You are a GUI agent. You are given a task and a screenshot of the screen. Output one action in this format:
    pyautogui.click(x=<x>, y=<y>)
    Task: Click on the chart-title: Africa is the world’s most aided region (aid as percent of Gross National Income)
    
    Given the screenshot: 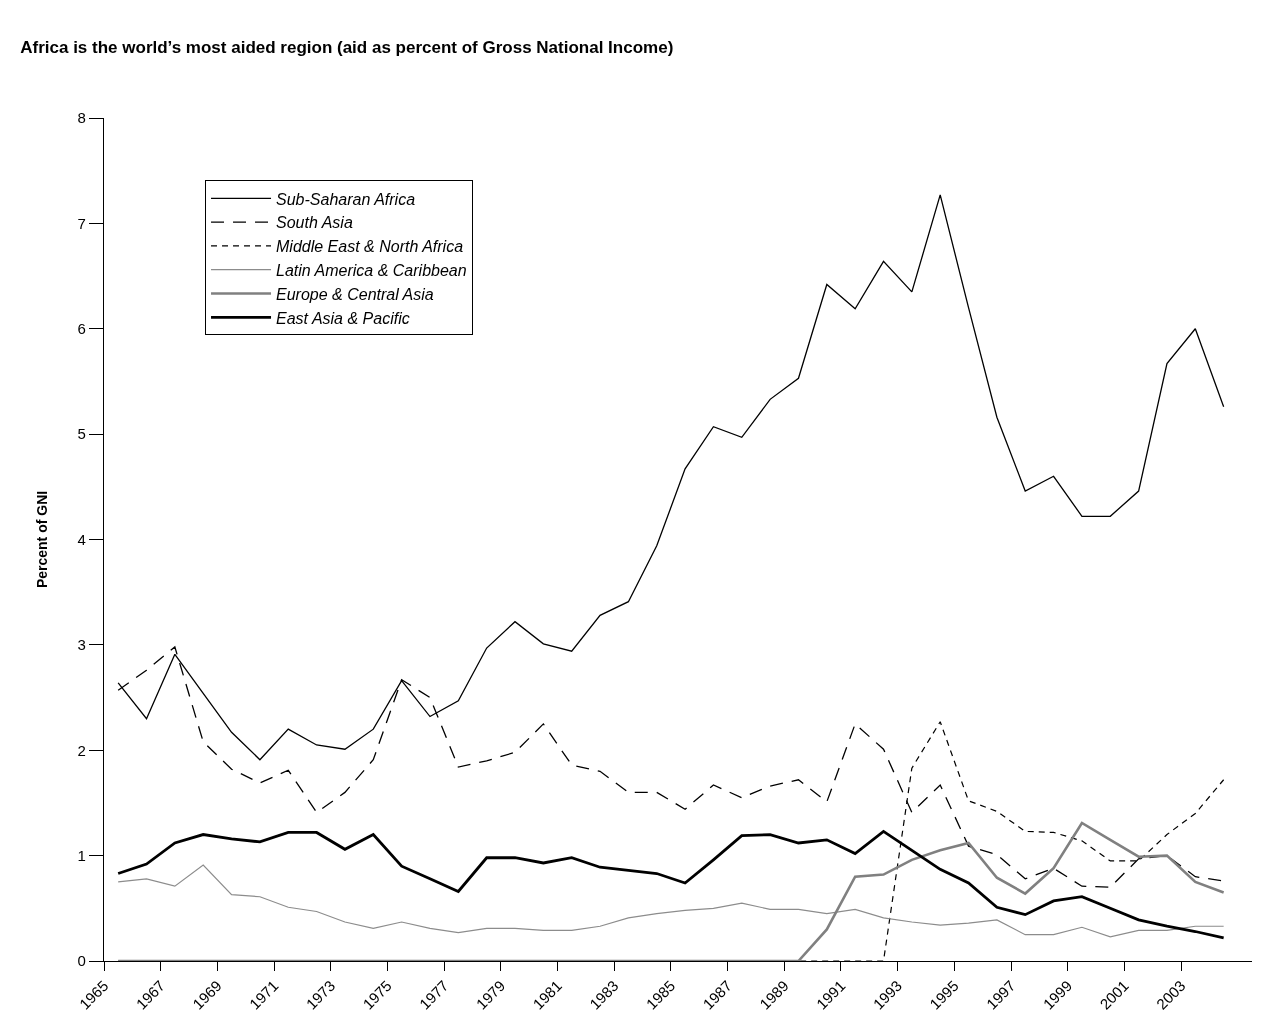 What is the action you would take?
    pyautogui.click(x=347, y=47)
    